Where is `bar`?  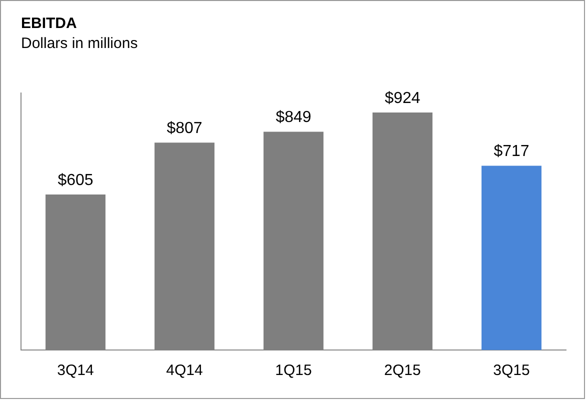
bar is located at coordinates (512, 258).